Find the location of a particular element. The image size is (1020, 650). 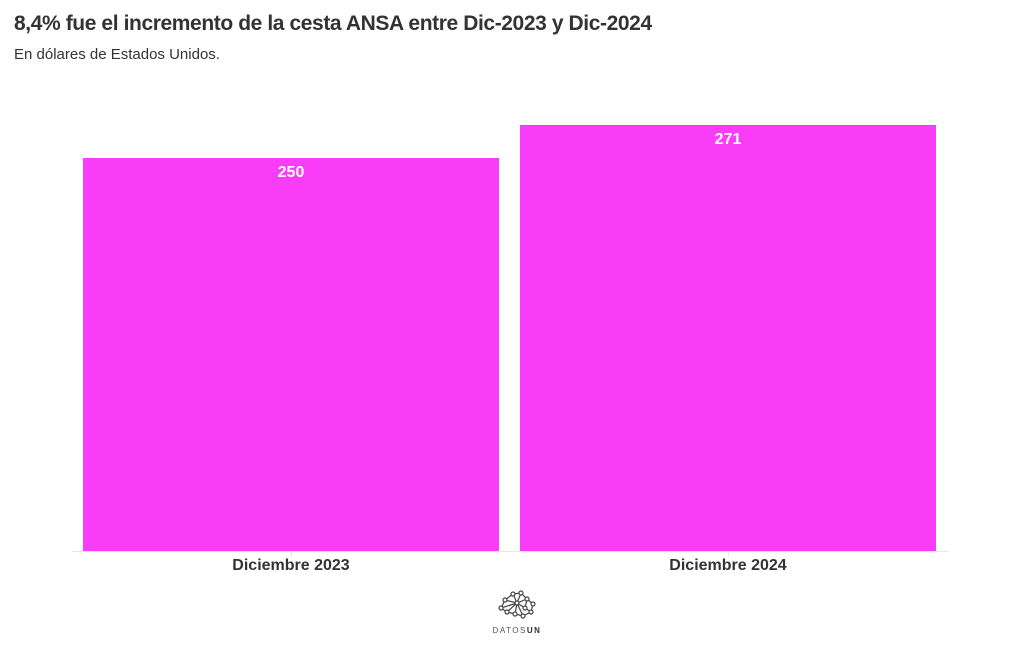

x-axis-label-diciembre-2024: Diciembre 2024 is located at coordinates (728, 565).